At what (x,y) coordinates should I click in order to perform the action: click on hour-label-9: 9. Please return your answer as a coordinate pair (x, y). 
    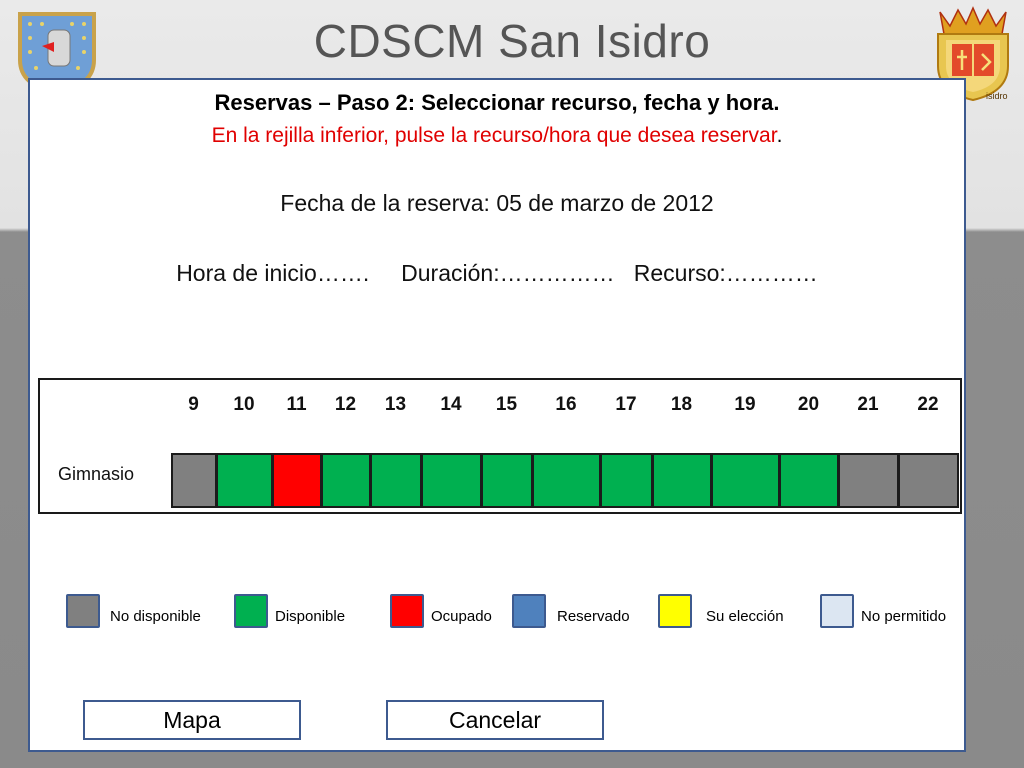
    Looking at the image, I should click on (193, 404).